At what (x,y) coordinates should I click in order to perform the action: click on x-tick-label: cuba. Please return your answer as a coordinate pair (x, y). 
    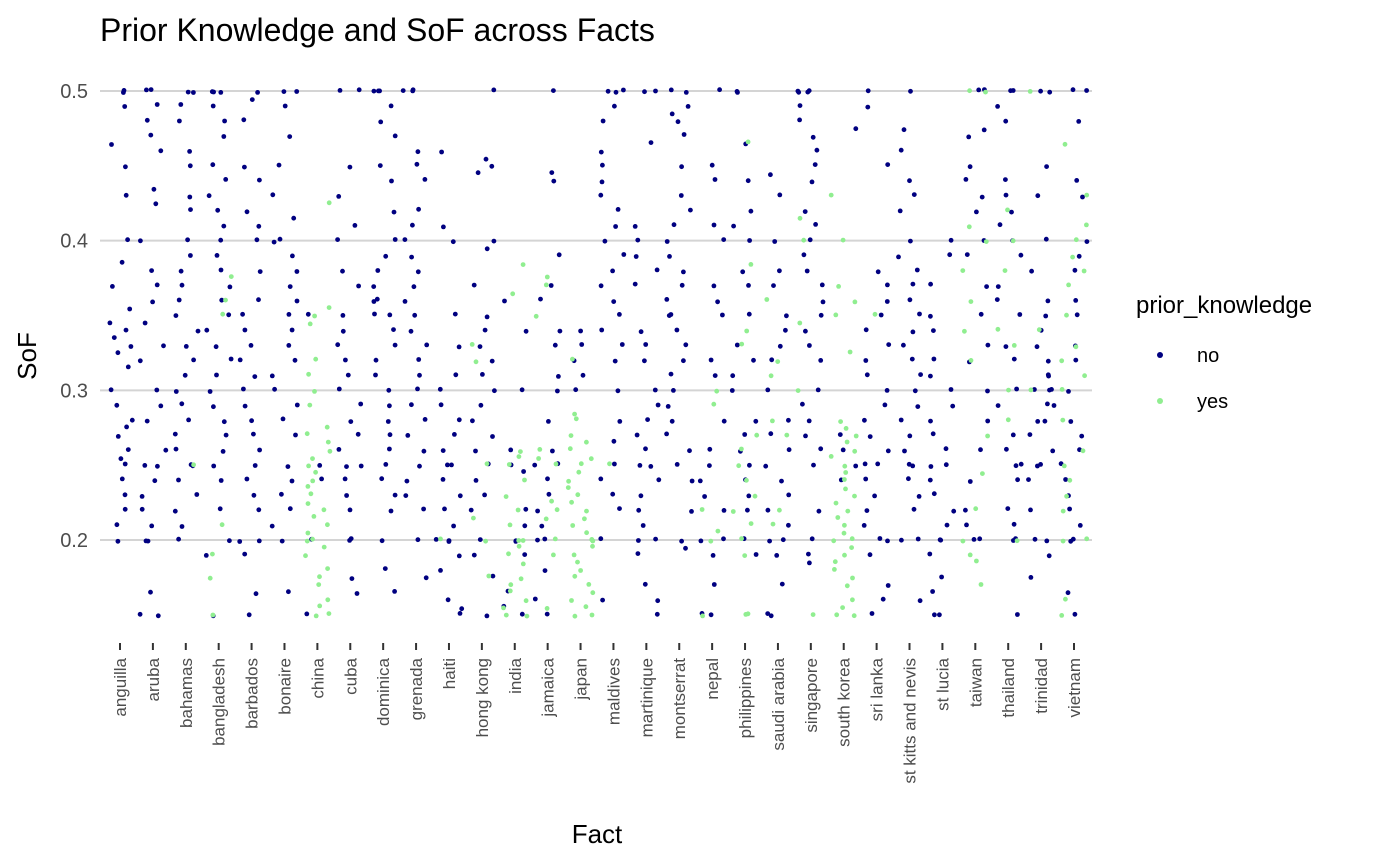
    Looking at the image, I should click on (350, 675).